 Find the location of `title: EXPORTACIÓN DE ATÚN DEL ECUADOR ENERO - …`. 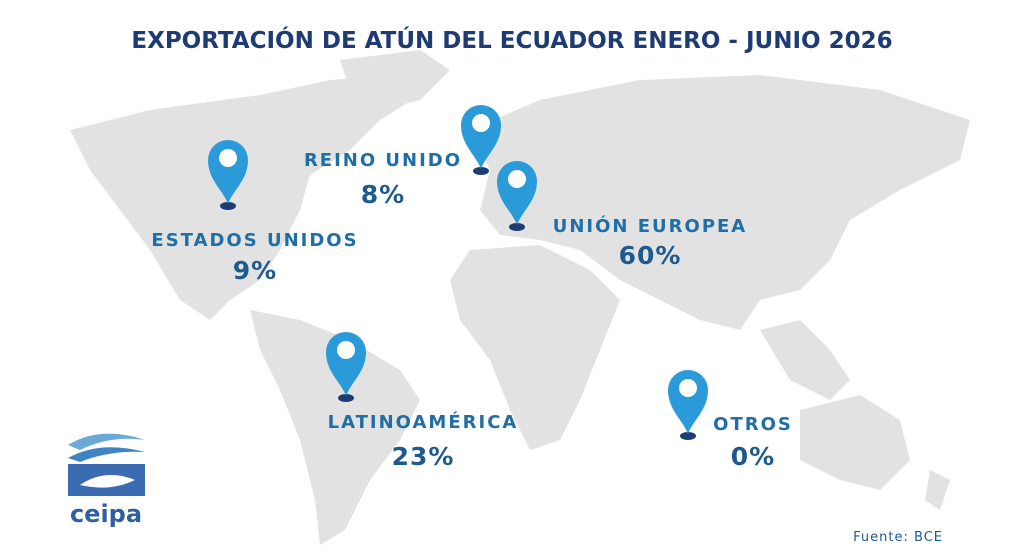

title: EXPORTACIÓN DE ATÚN DEL ECUADOR ENERO - … is located at coordinates (511, 40).